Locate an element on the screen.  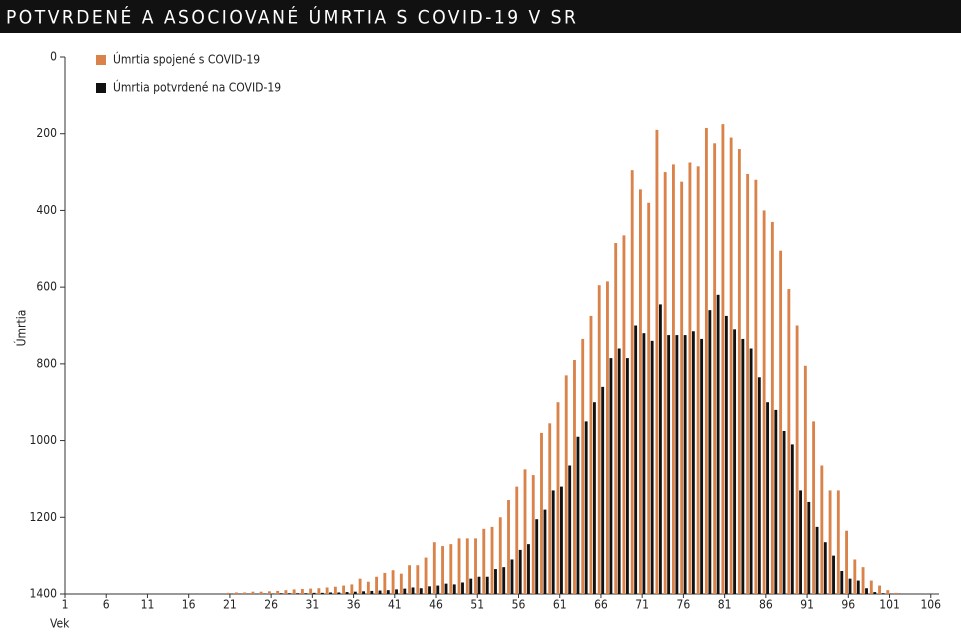
x-tick-label: 66 is located at coordinates (601, 605).